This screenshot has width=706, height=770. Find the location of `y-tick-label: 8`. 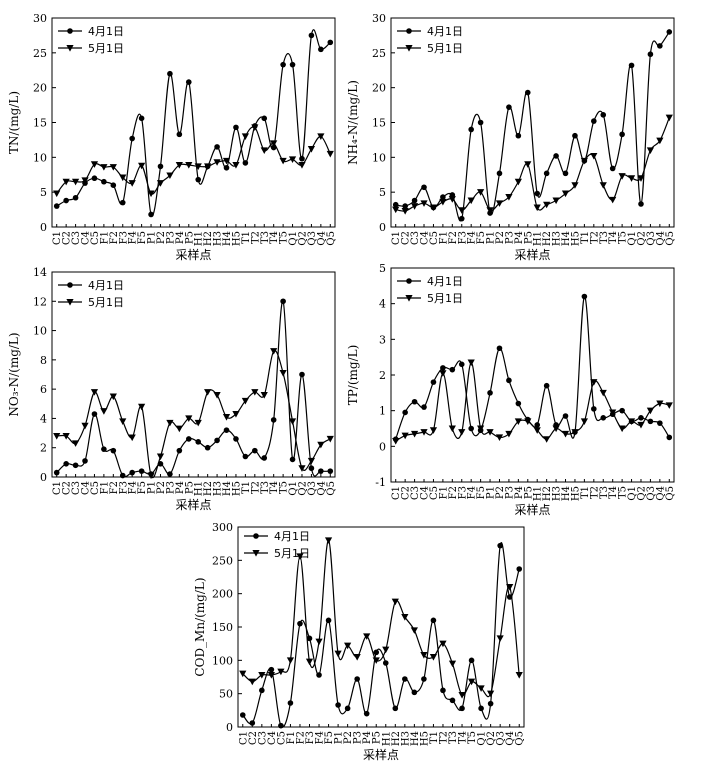

y-tick-label: 8 is located at coordinates (43, 360).